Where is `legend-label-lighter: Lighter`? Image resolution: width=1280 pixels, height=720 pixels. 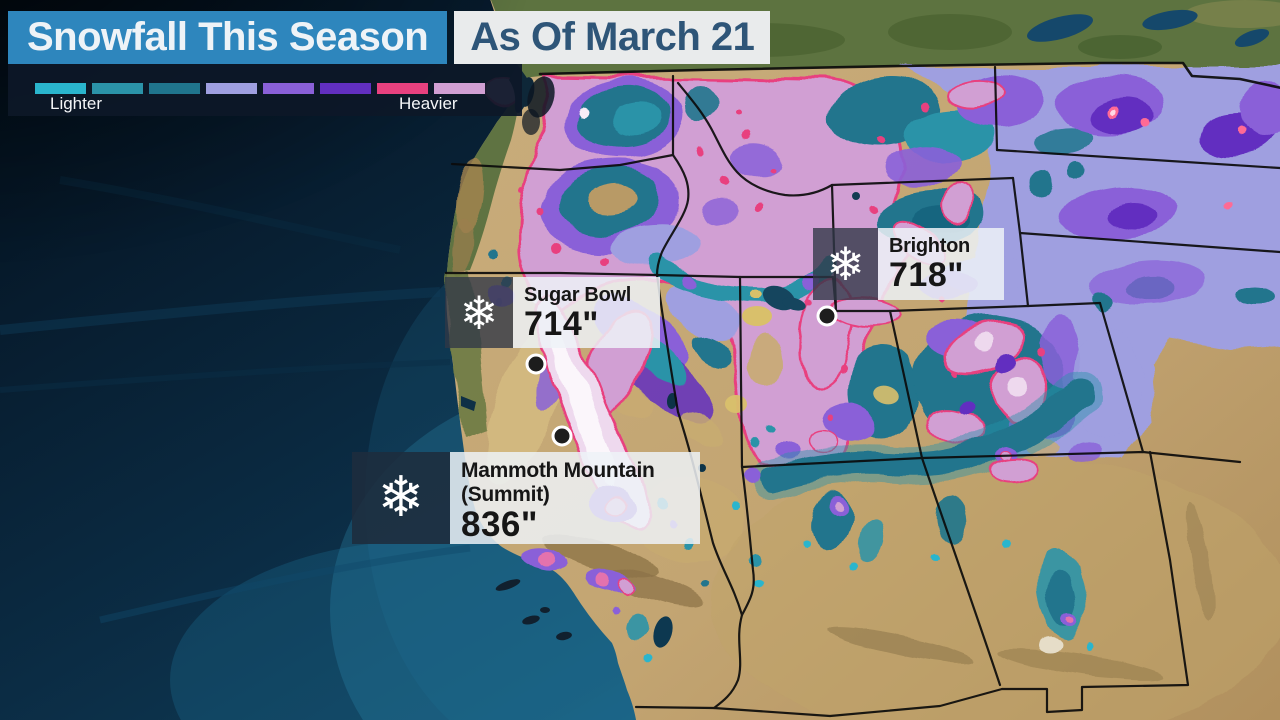 legend-label-lighter: Lighter is located at coordinates (76, 103).